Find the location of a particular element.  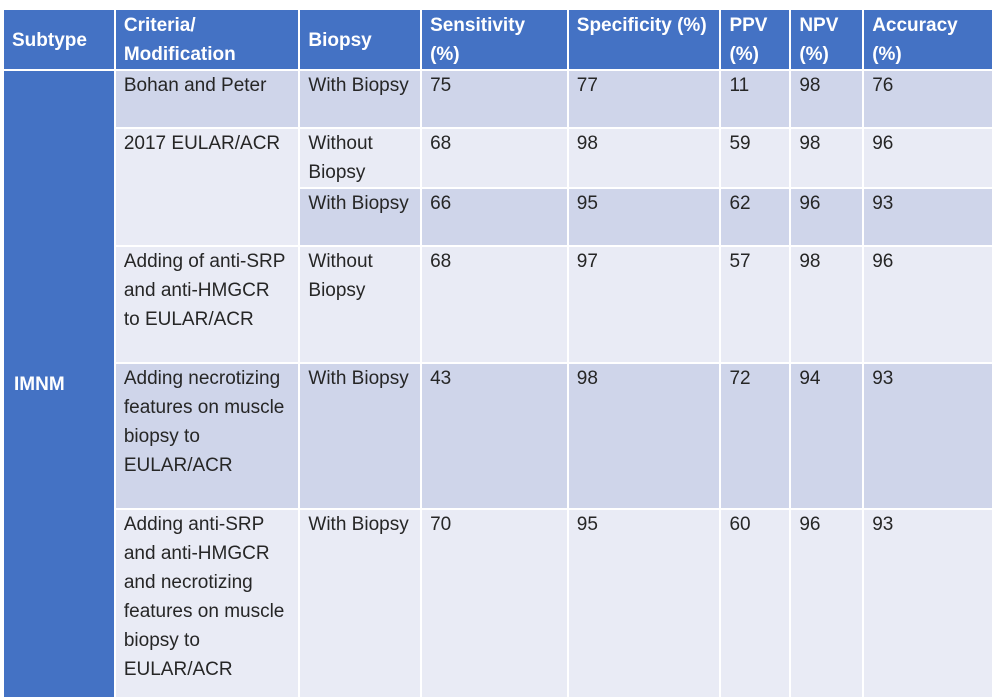

specificity-cell: 97 is located at coordinates (644, 304).